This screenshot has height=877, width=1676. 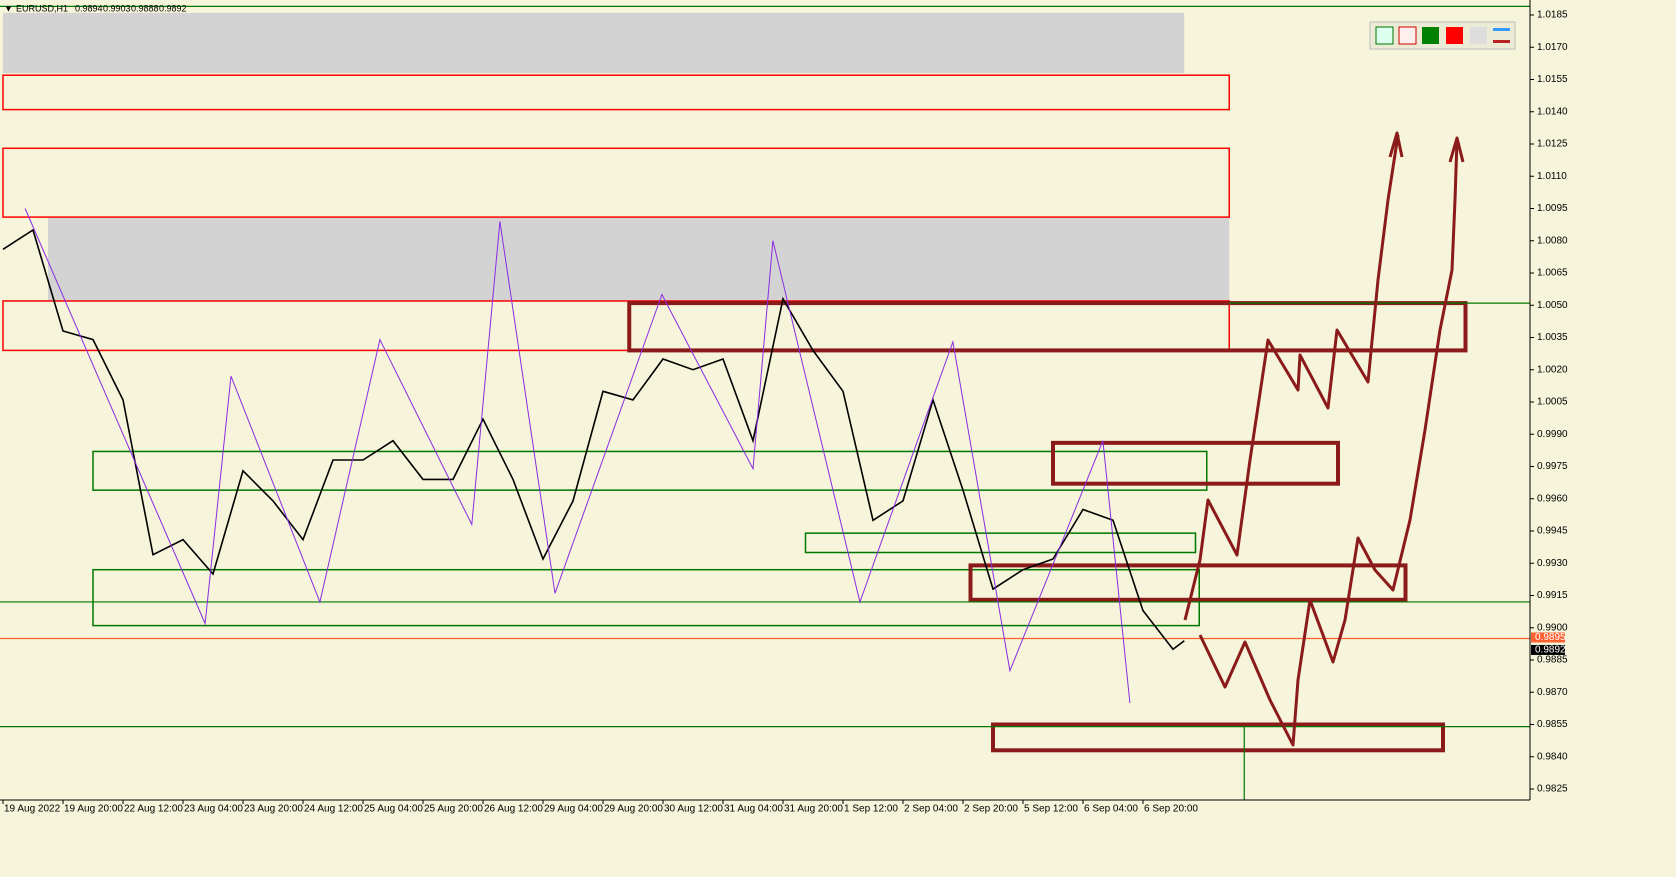 I want to click on y-tick-label: 0.9900, so click(x=1552, y=627).